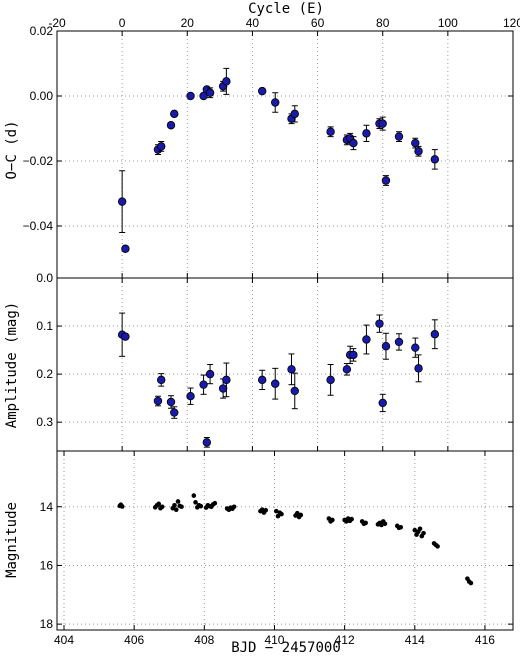  What do you see at coordinates (42, 31) in the screenshot?
I see `y-tick-label: 0.02` at bounding box center [42, 31].